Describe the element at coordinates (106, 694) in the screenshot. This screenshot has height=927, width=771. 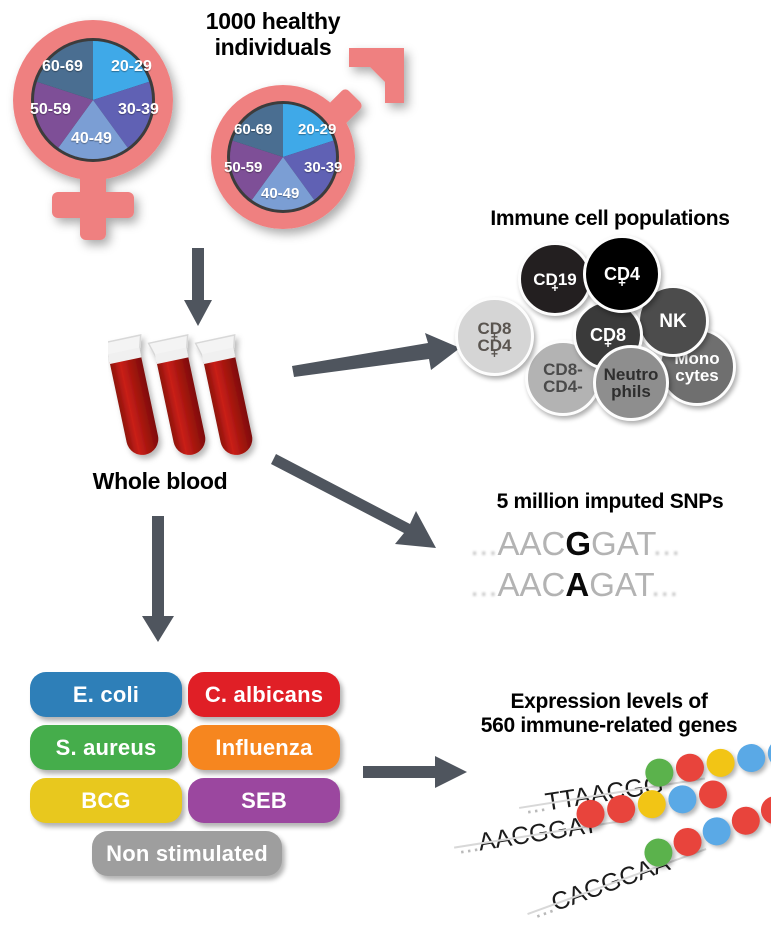
I see `stimulus-e-coli: E. coli` at that location.